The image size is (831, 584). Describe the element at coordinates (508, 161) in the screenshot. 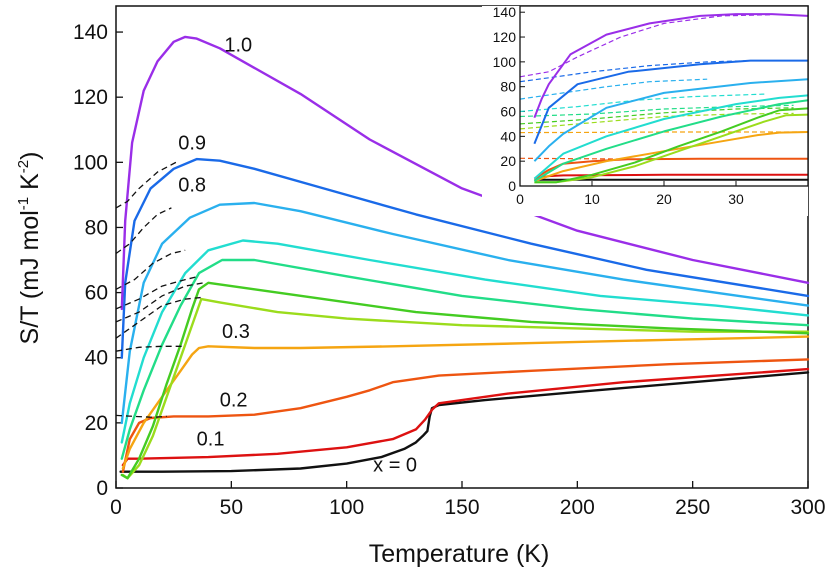

I see `inset-y-tick-label: 20` at that location.